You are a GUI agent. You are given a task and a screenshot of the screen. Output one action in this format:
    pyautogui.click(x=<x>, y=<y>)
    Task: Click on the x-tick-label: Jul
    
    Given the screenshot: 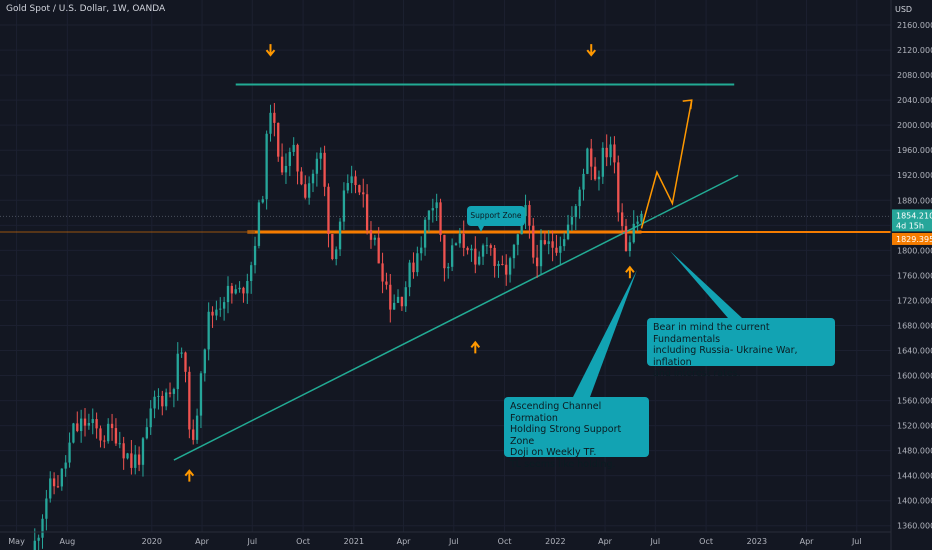 What is the action you would take?
    pyautogui.click(x=856, y=541)
    